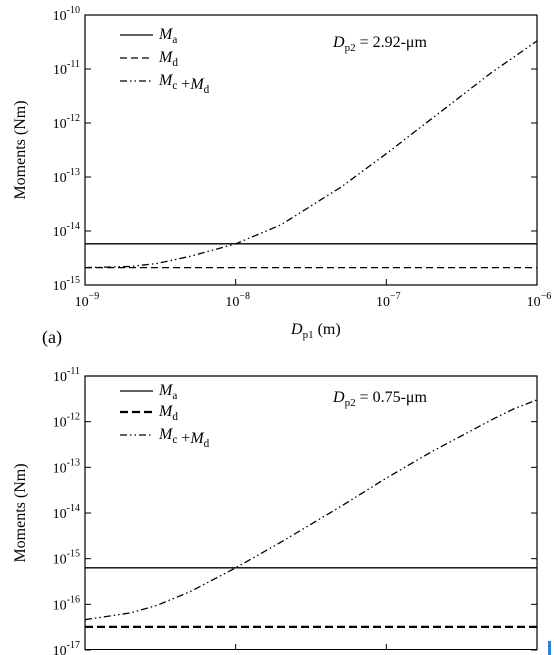  What do you see at coordinates (379, 399) in the screenshot?
I see `annotation-dp2: Dp2 = 0.75-μm` at bounding box center [379, 399].